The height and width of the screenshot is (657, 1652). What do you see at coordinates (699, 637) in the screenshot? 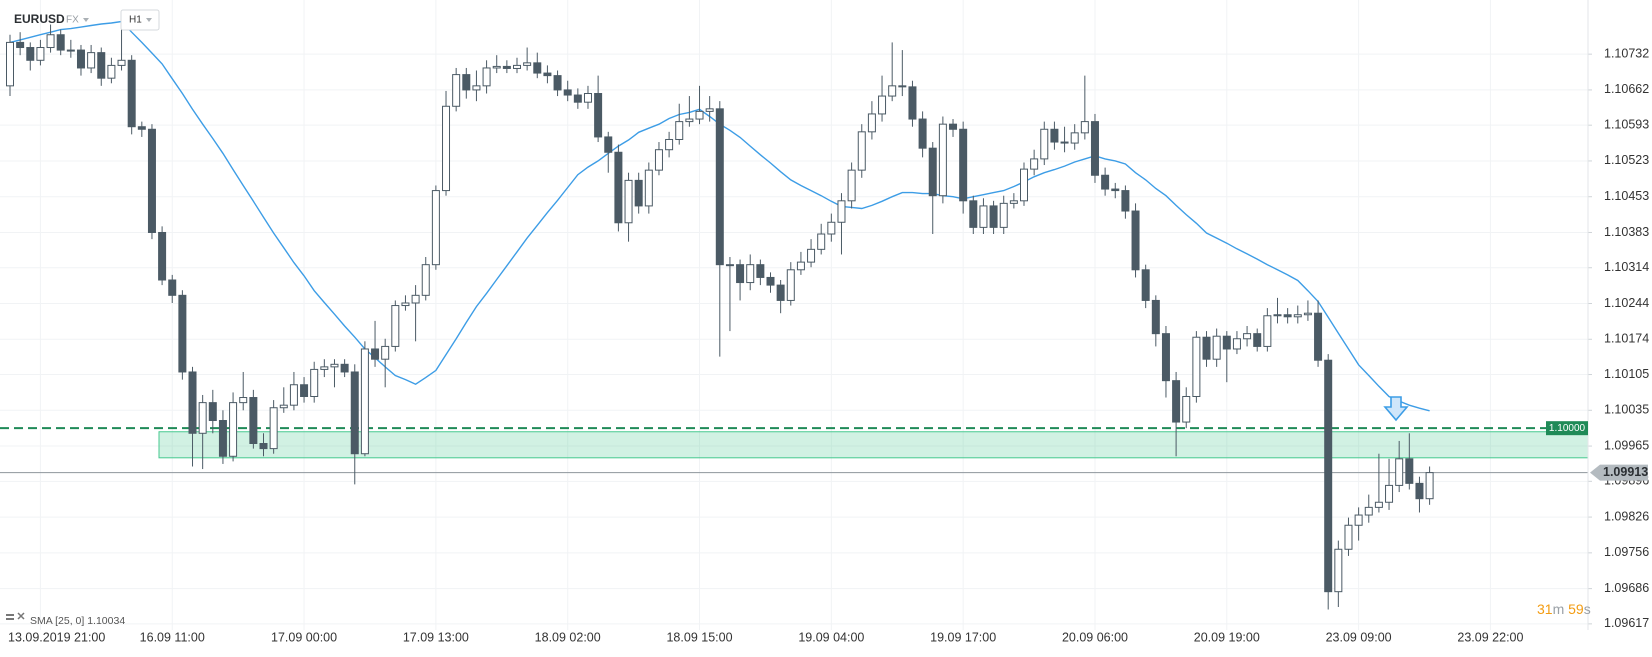
I see `x-tick-label: 18.09 15:00` at bounding box center [699, 637].